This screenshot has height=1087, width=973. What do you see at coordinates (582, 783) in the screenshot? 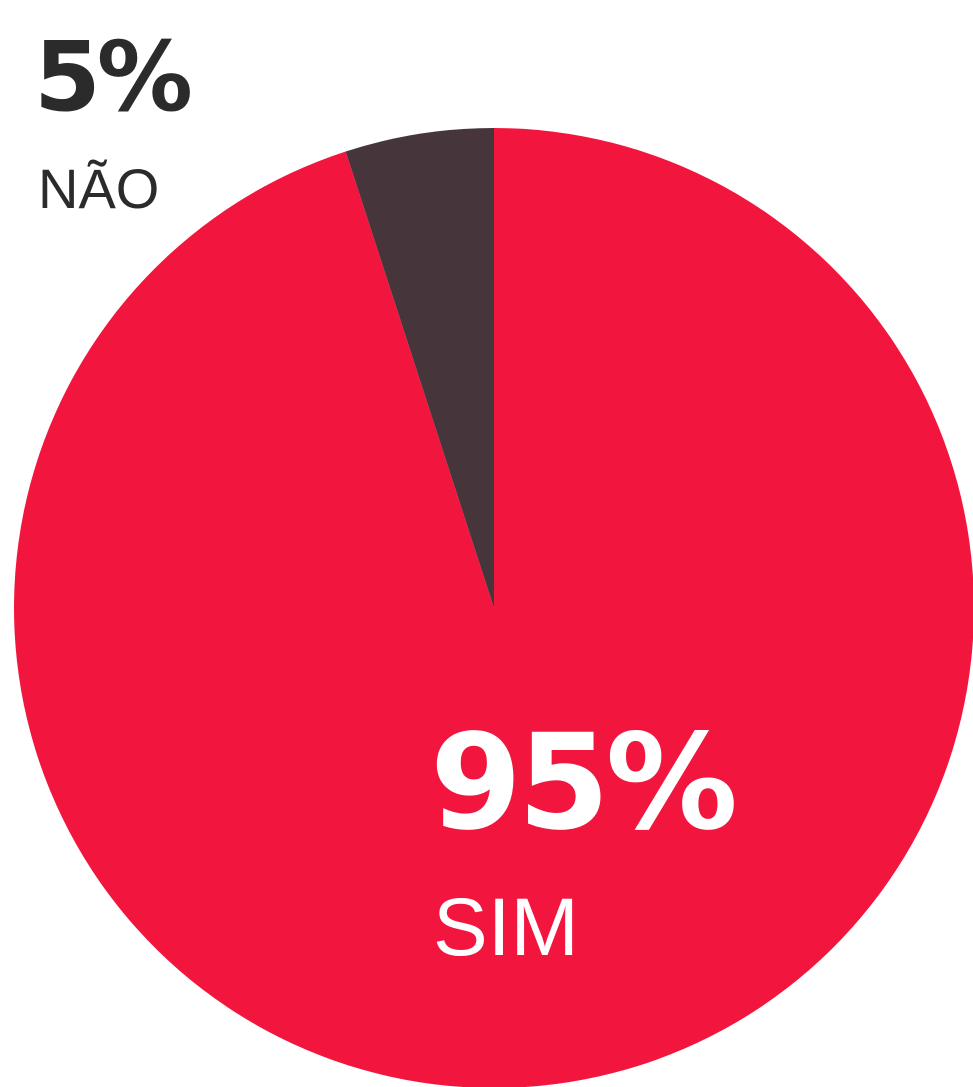
I see `value-label: 95%` at bounding box center [582, 783].